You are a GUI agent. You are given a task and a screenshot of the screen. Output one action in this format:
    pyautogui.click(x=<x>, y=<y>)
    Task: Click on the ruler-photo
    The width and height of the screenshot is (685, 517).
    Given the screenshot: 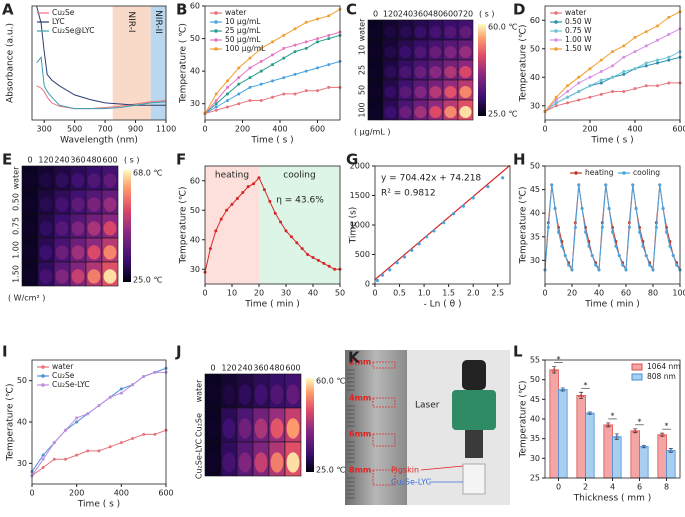 What is the action you would take?
    pyautogui.click(x=376, y=427)
    